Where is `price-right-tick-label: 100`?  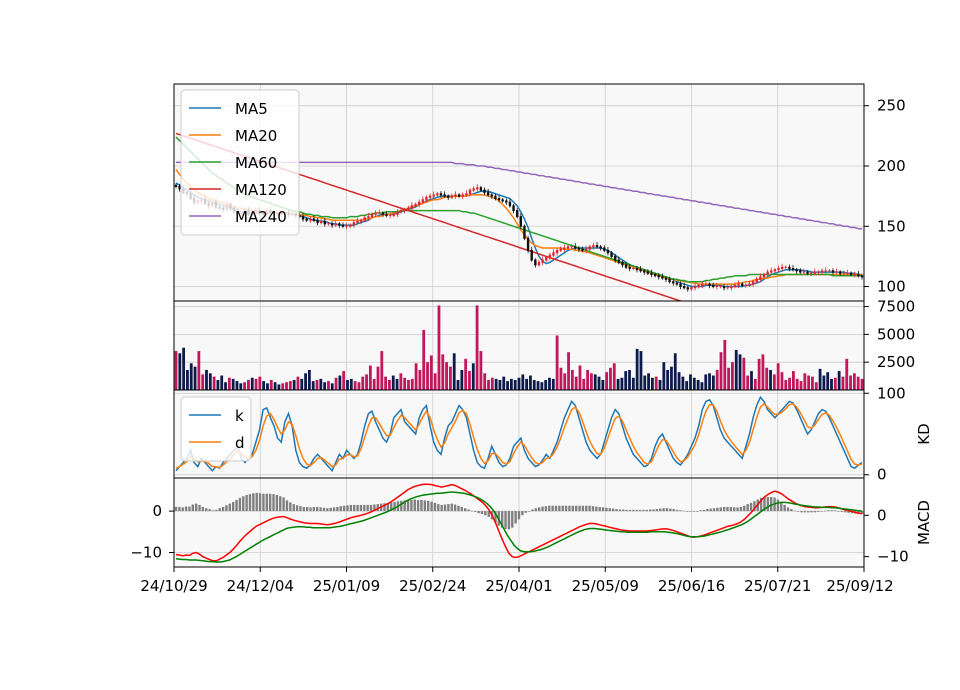 price-right-tick-label: 100 is located at coordinates (891, 287).